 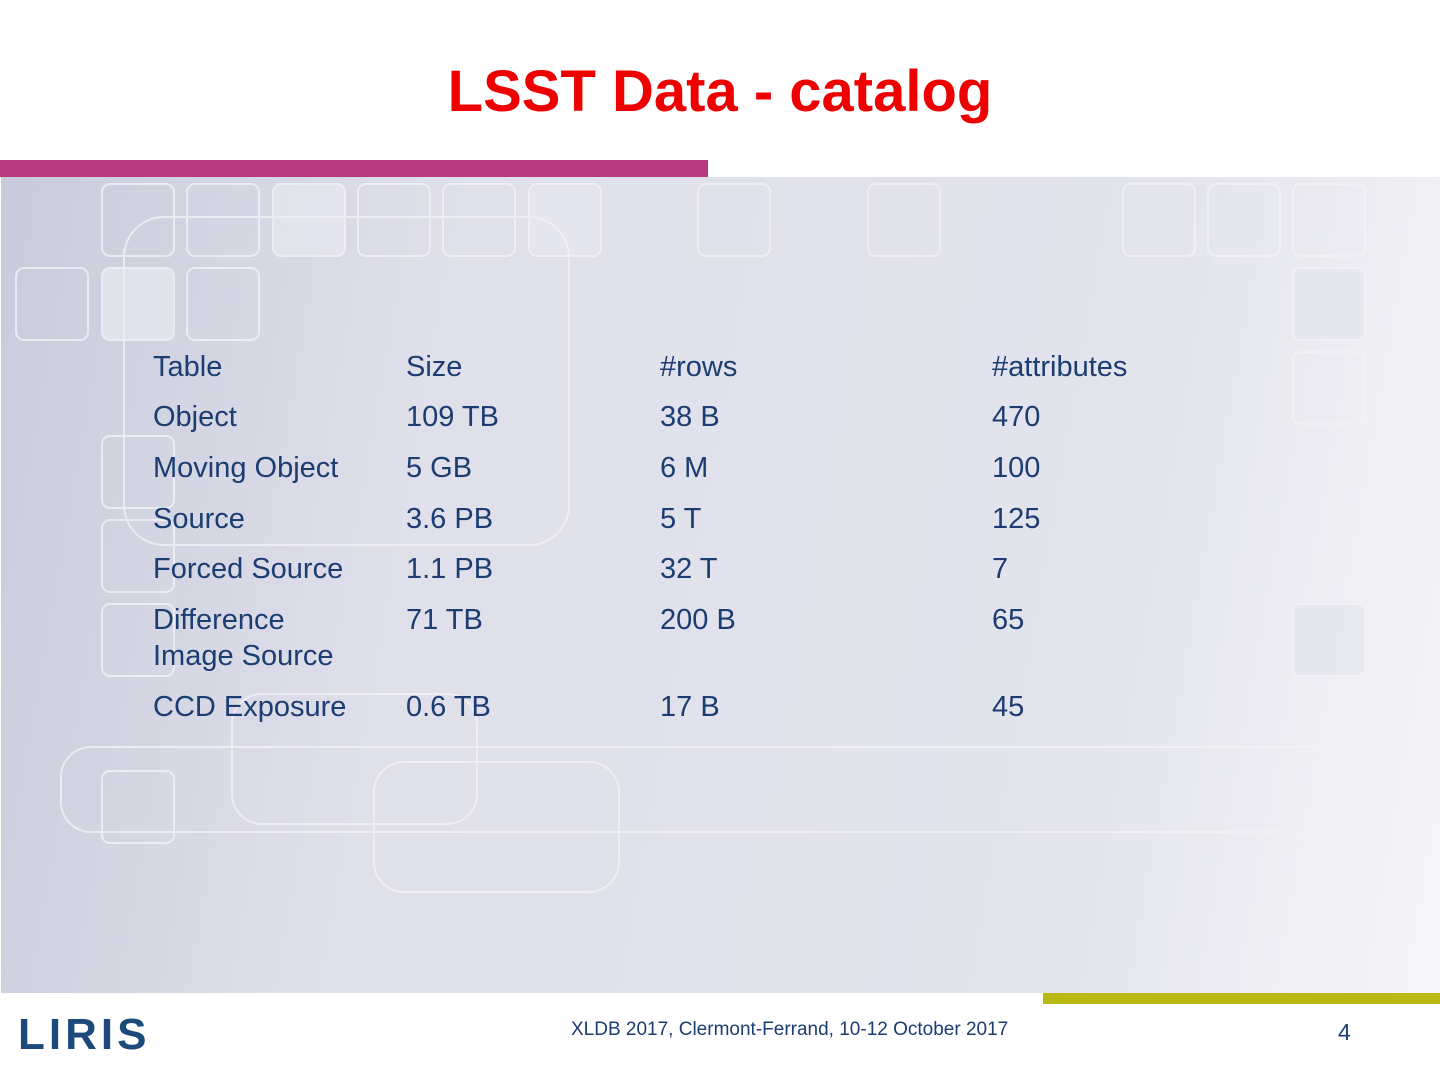 I want to click on table-cell: Difference Image Source, so click(x=243, y=638).